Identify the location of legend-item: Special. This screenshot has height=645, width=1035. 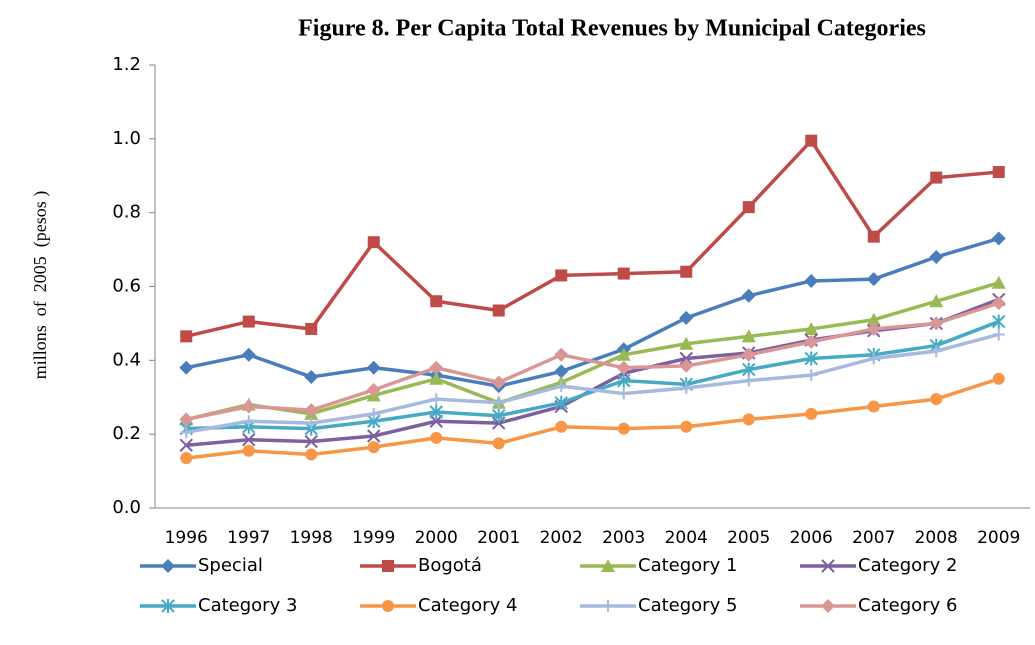
(201, 565).